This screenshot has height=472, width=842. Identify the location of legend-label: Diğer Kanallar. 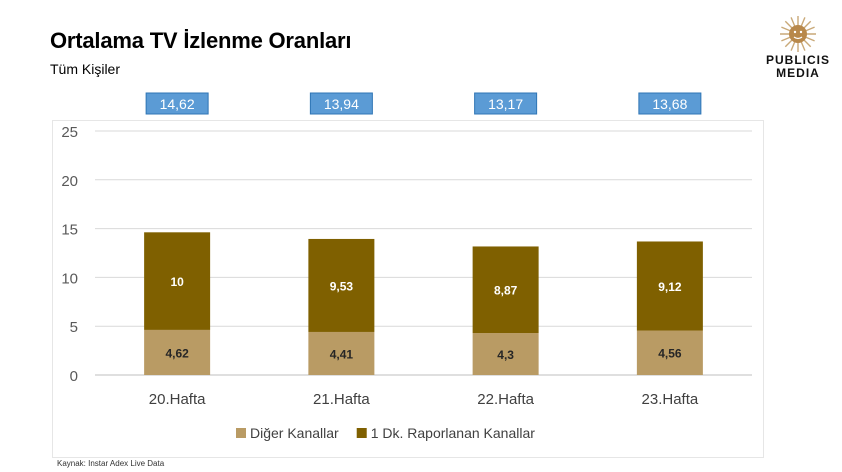
(294, 433).